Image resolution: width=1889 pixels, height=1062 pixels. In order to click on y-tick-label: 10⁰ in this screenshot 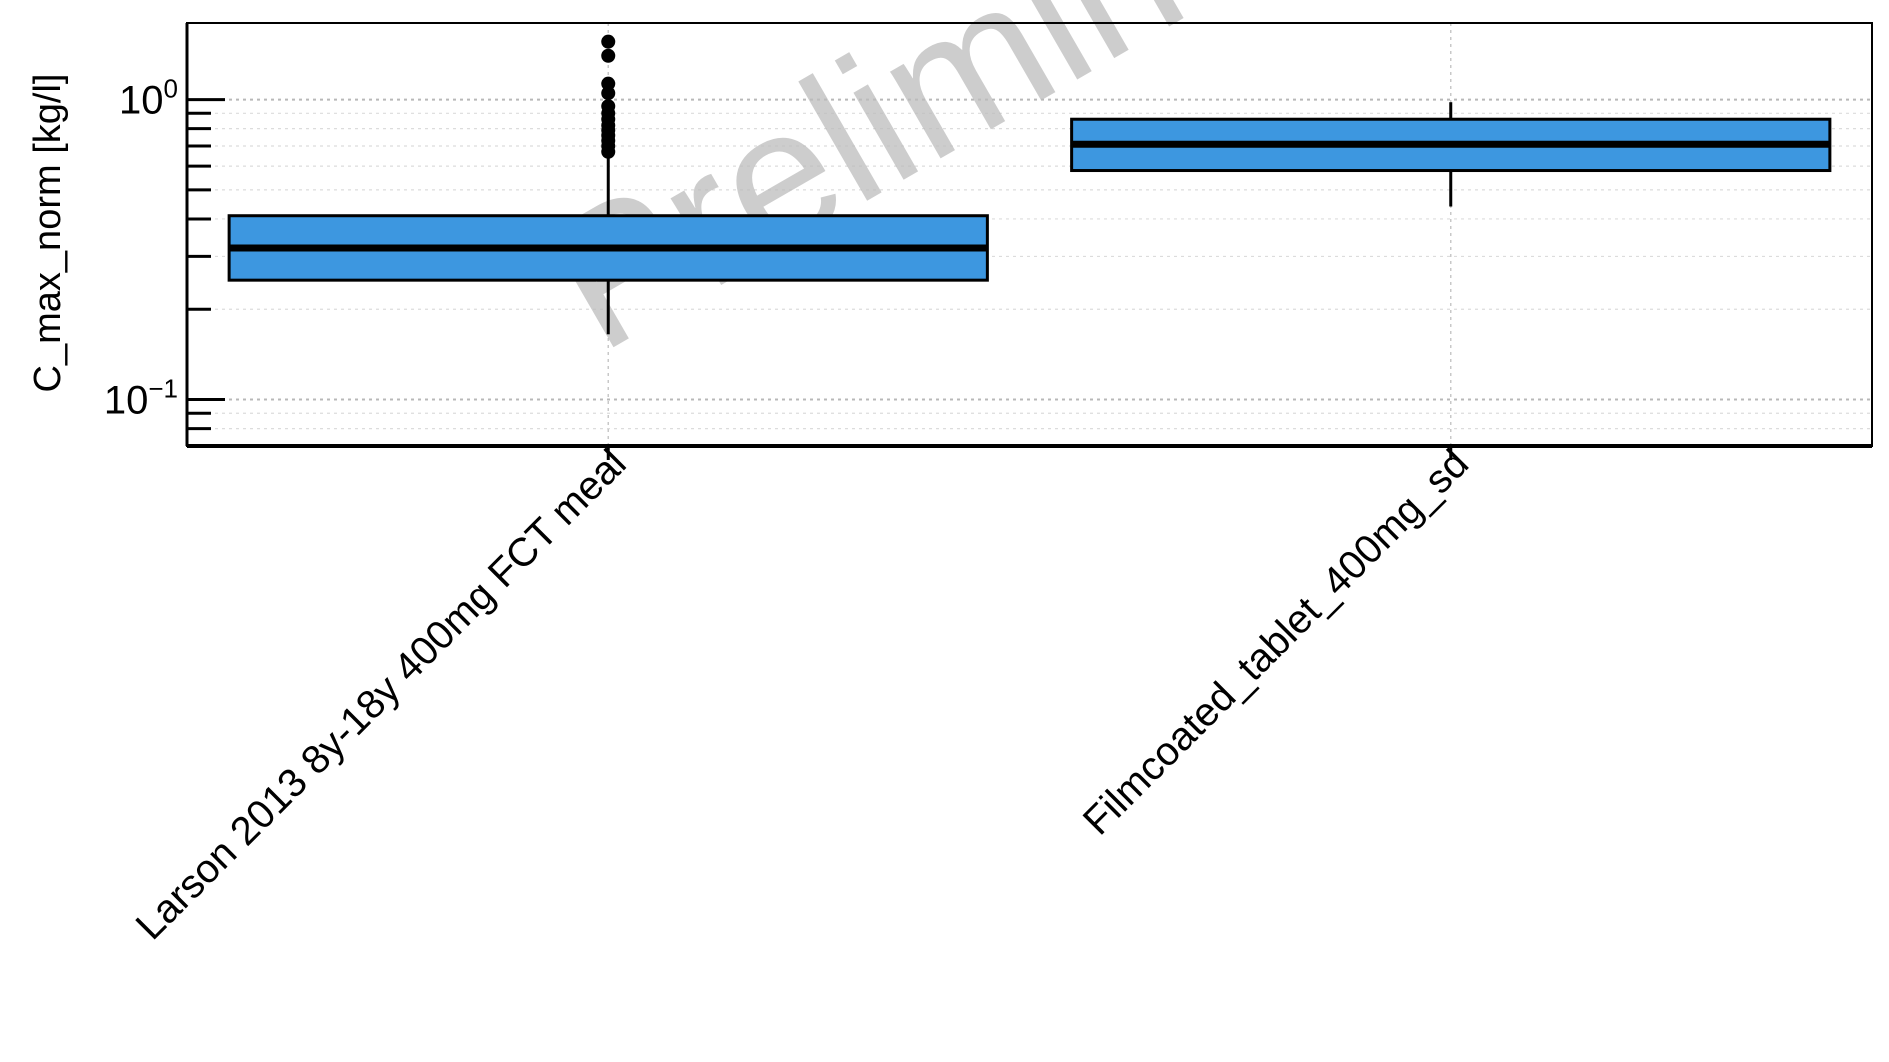, I will do `click(148, 98)`.